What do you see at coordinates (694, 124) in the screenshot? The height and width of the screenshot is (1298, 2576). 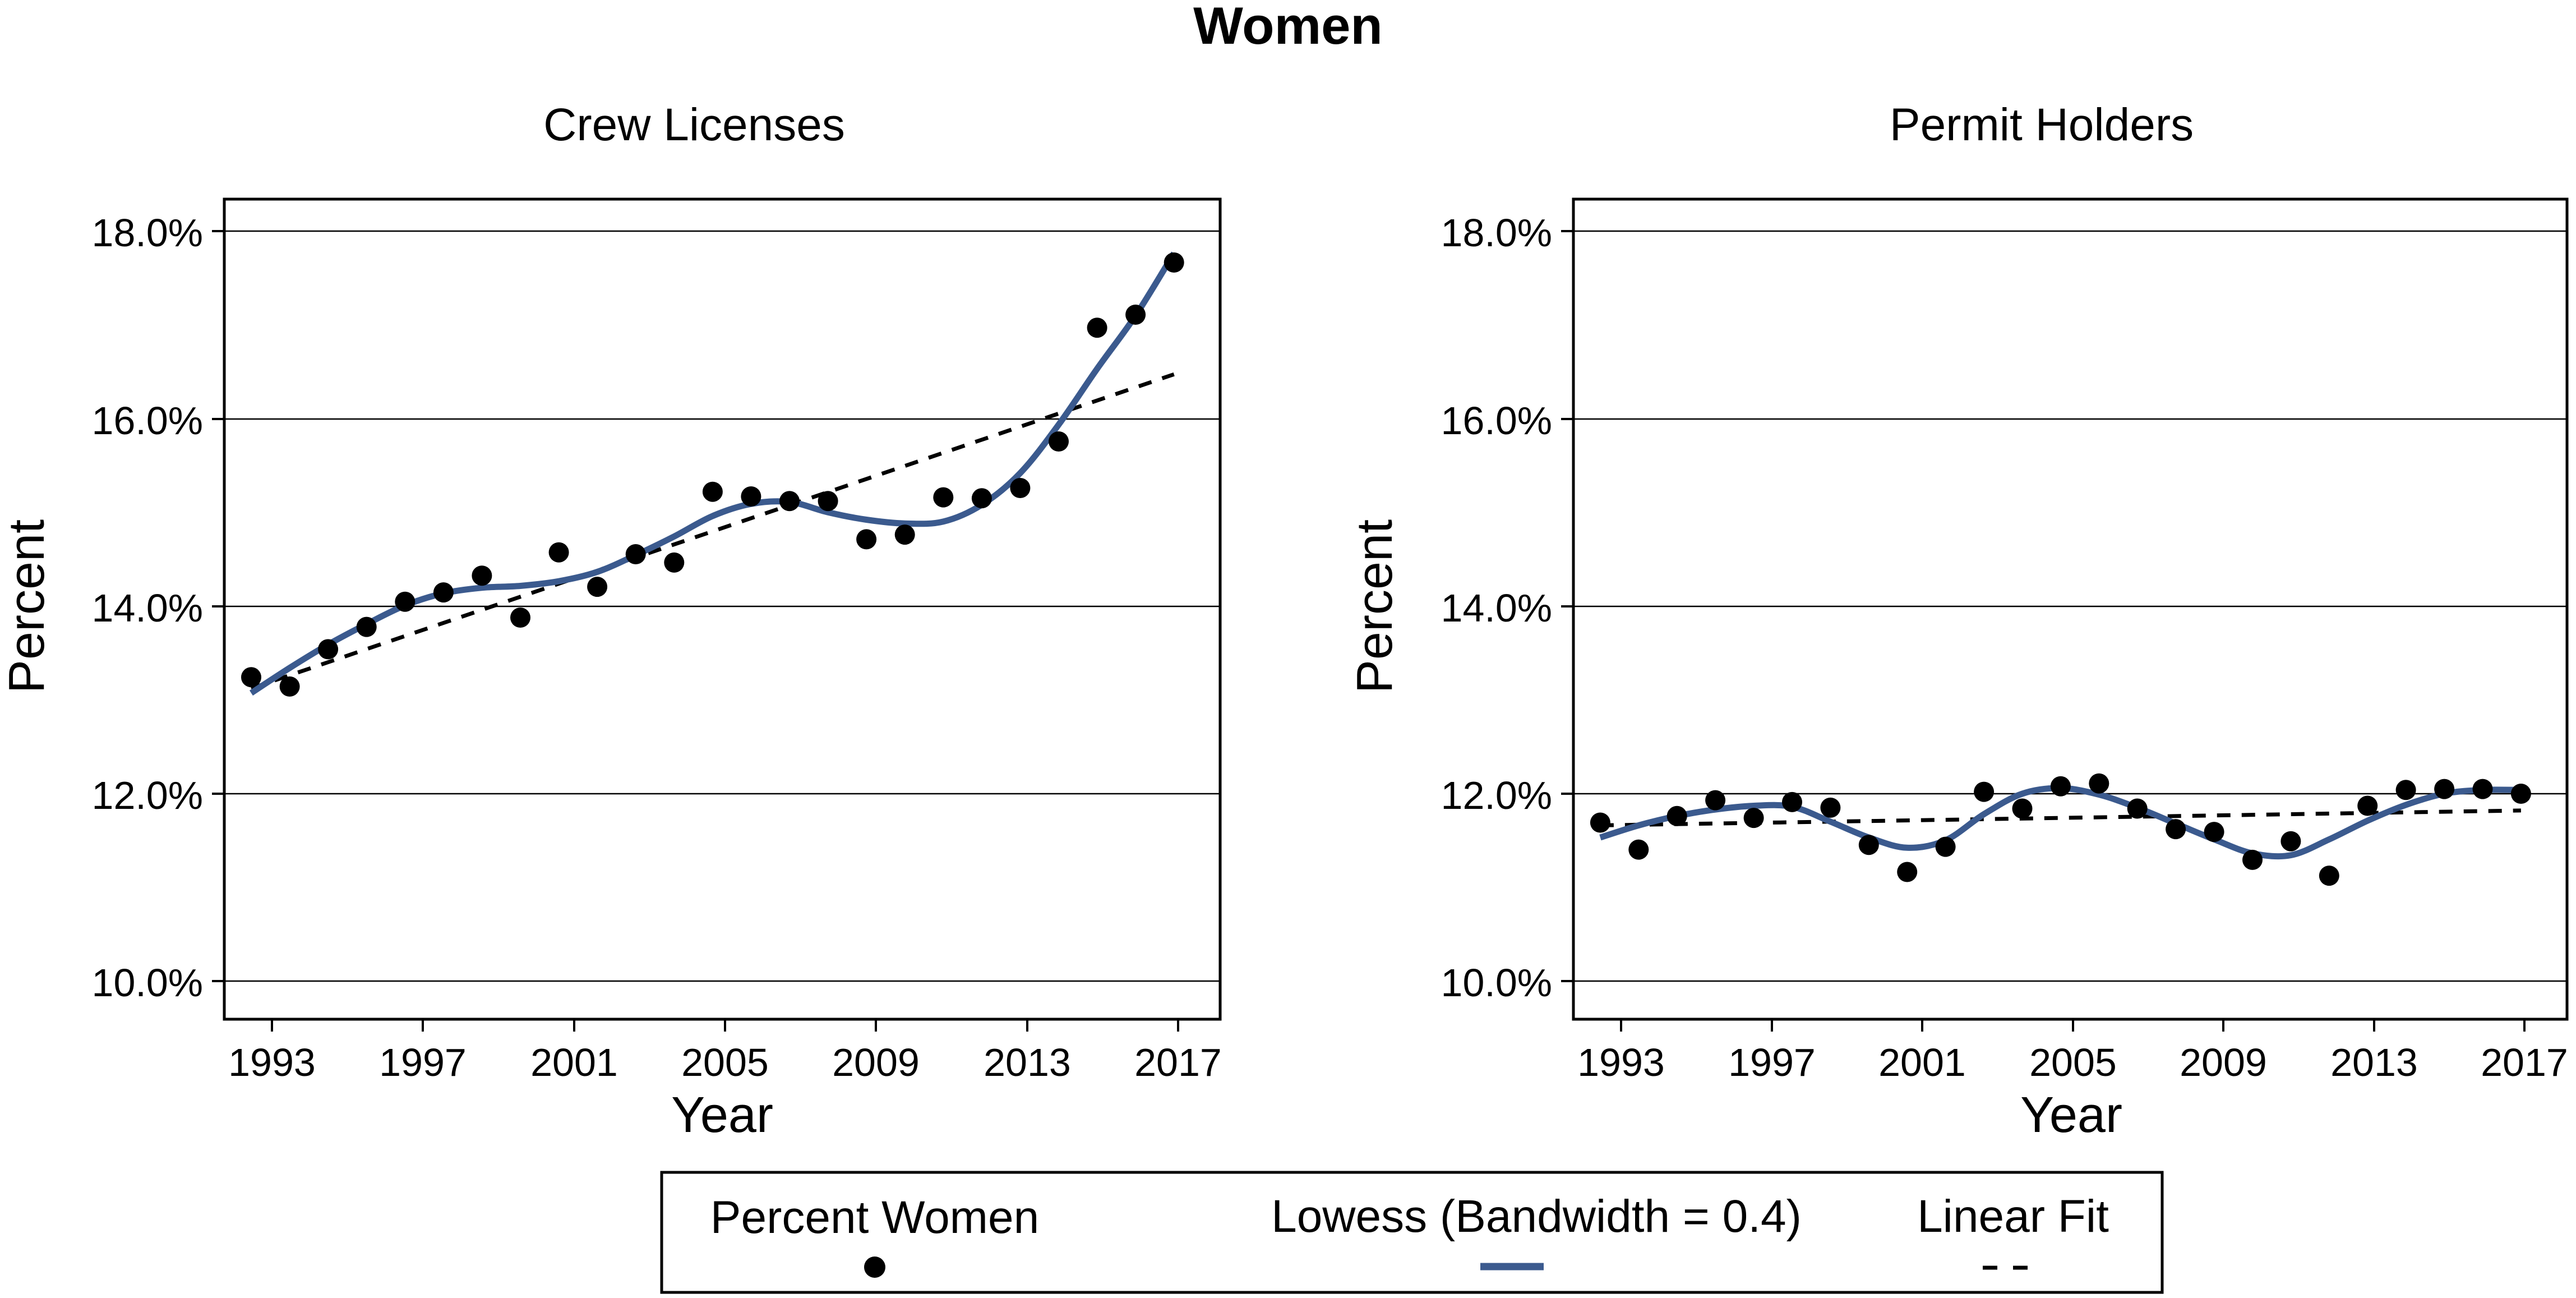 I see `panel-title: Crew Licenses` at bounding box center [694, 124].